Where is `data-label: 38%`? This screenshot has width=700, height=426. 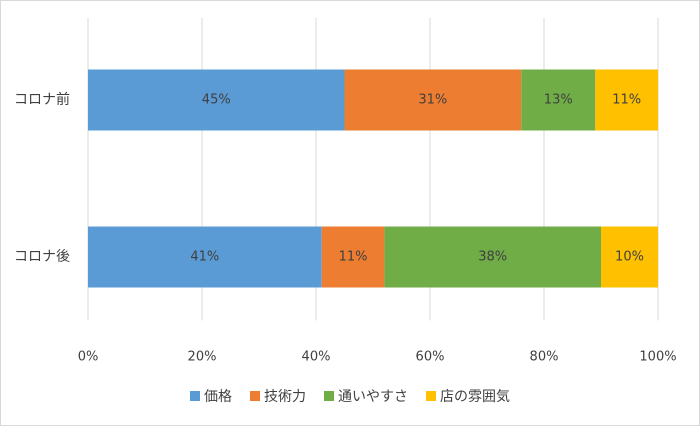
data-label: 38% is located at coordinates (492, 257).